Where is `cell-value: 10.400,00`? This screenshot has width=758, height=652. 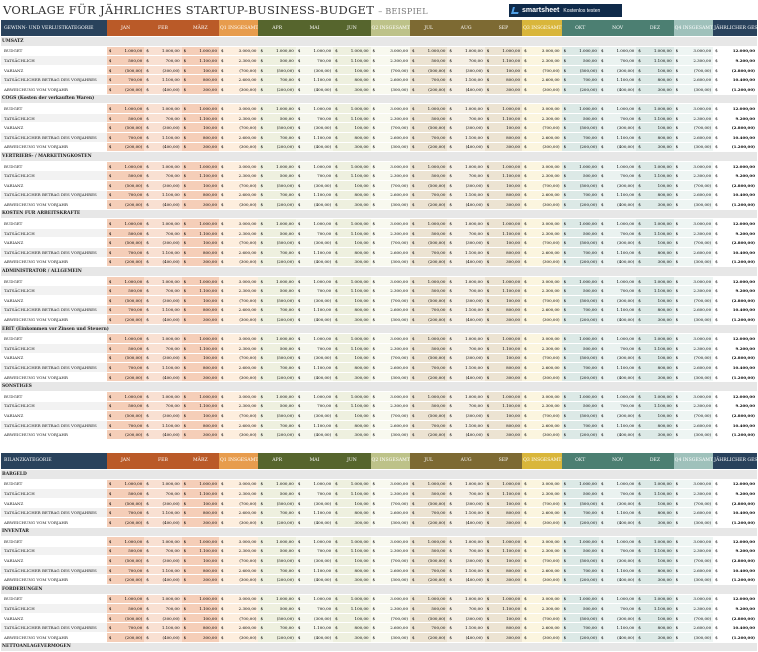 cell-value: 10.400,00 is located at coordinates (739, 570).